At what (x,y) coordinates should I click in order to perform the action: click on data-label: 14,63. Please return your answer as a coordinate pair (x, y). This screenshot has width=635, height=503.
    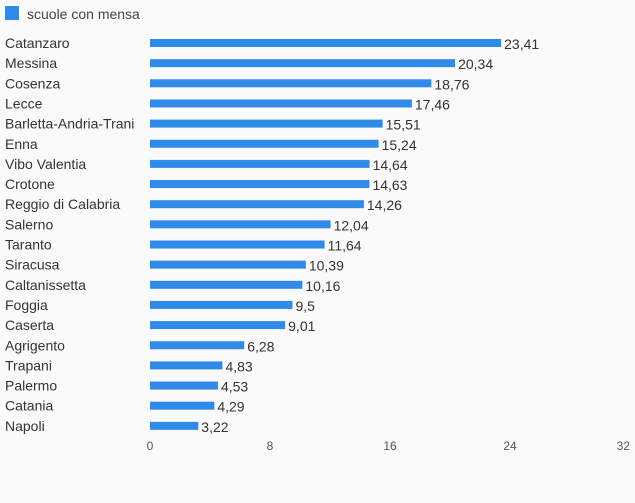
    Looking at the image, I should click on (389, 185).